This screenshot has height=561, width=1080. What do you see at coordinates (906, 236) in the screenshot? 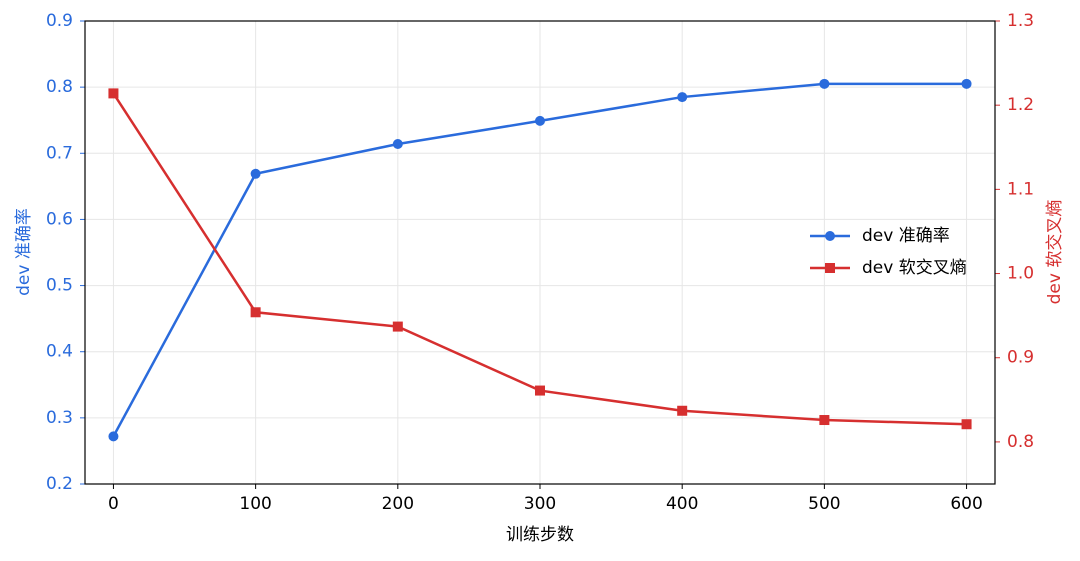
I see `legend-label: dev 准确率` at bounding box center [906, 236].